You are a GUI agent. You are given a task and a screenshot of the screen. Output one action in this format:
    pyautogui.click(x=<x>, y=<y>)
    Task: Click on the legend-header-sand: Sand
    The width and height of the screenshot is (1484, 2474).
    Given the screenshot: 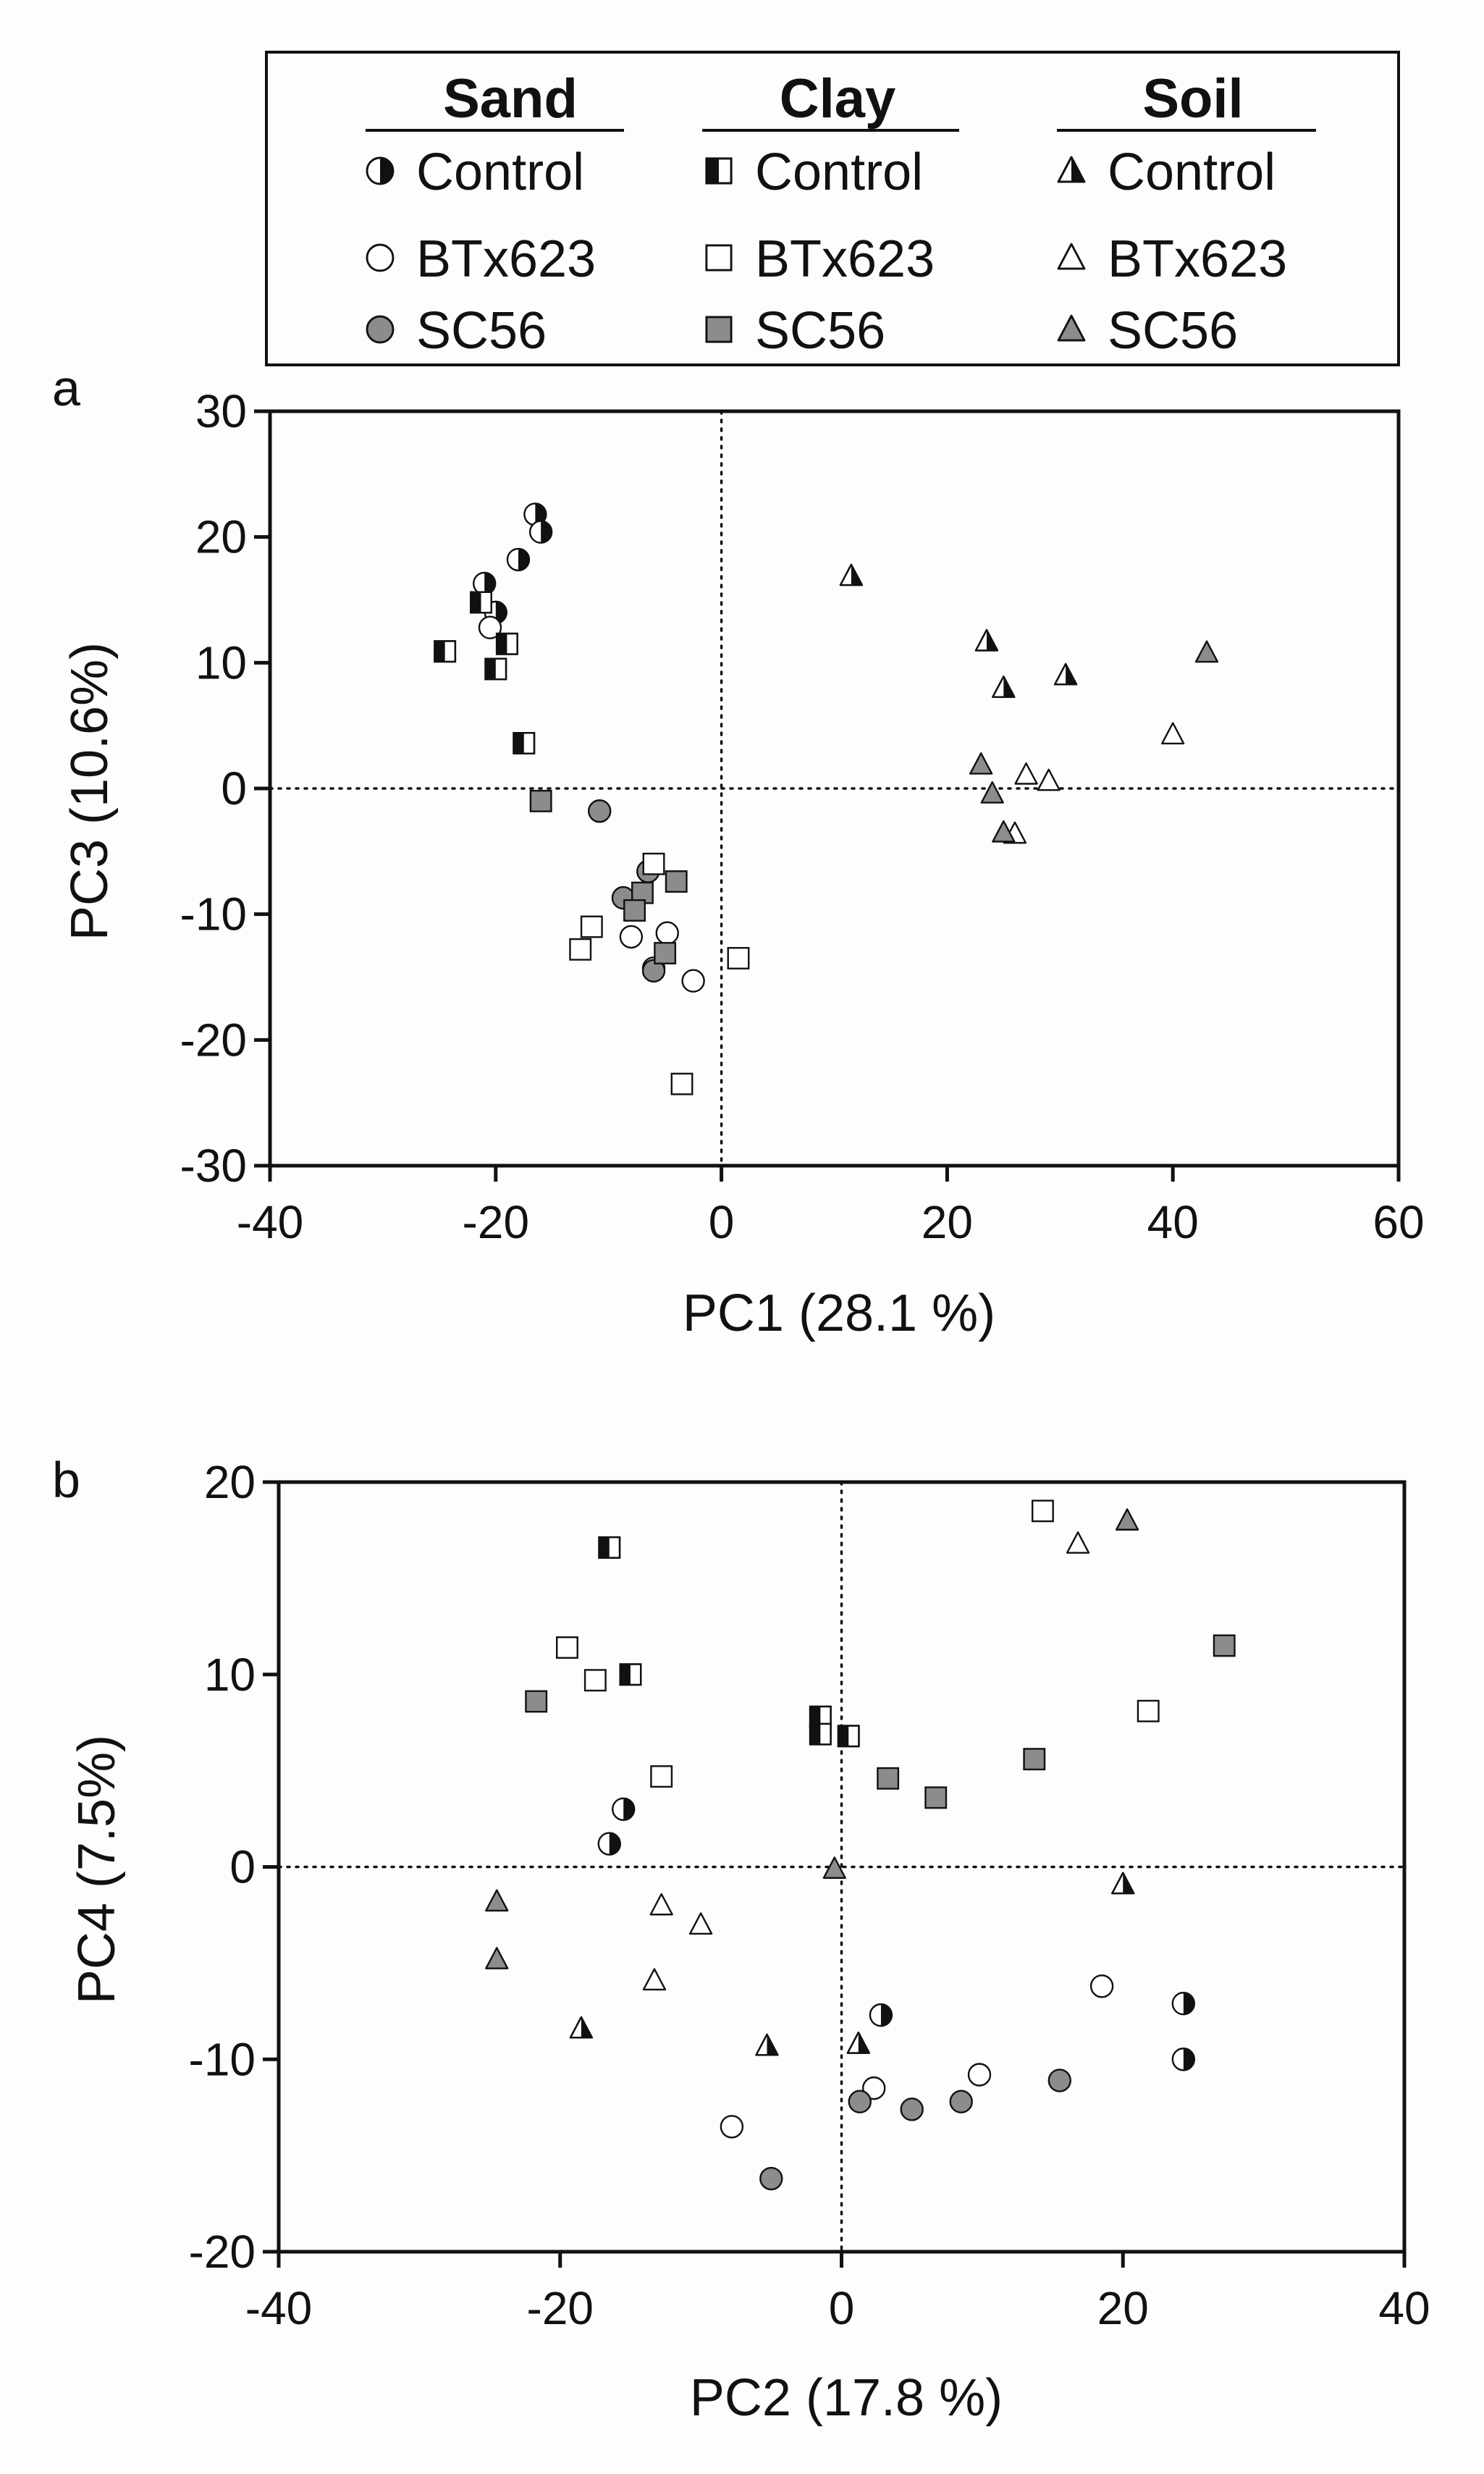 What is the action you would take?
    pyautogui.click(x=510, y=99)
    